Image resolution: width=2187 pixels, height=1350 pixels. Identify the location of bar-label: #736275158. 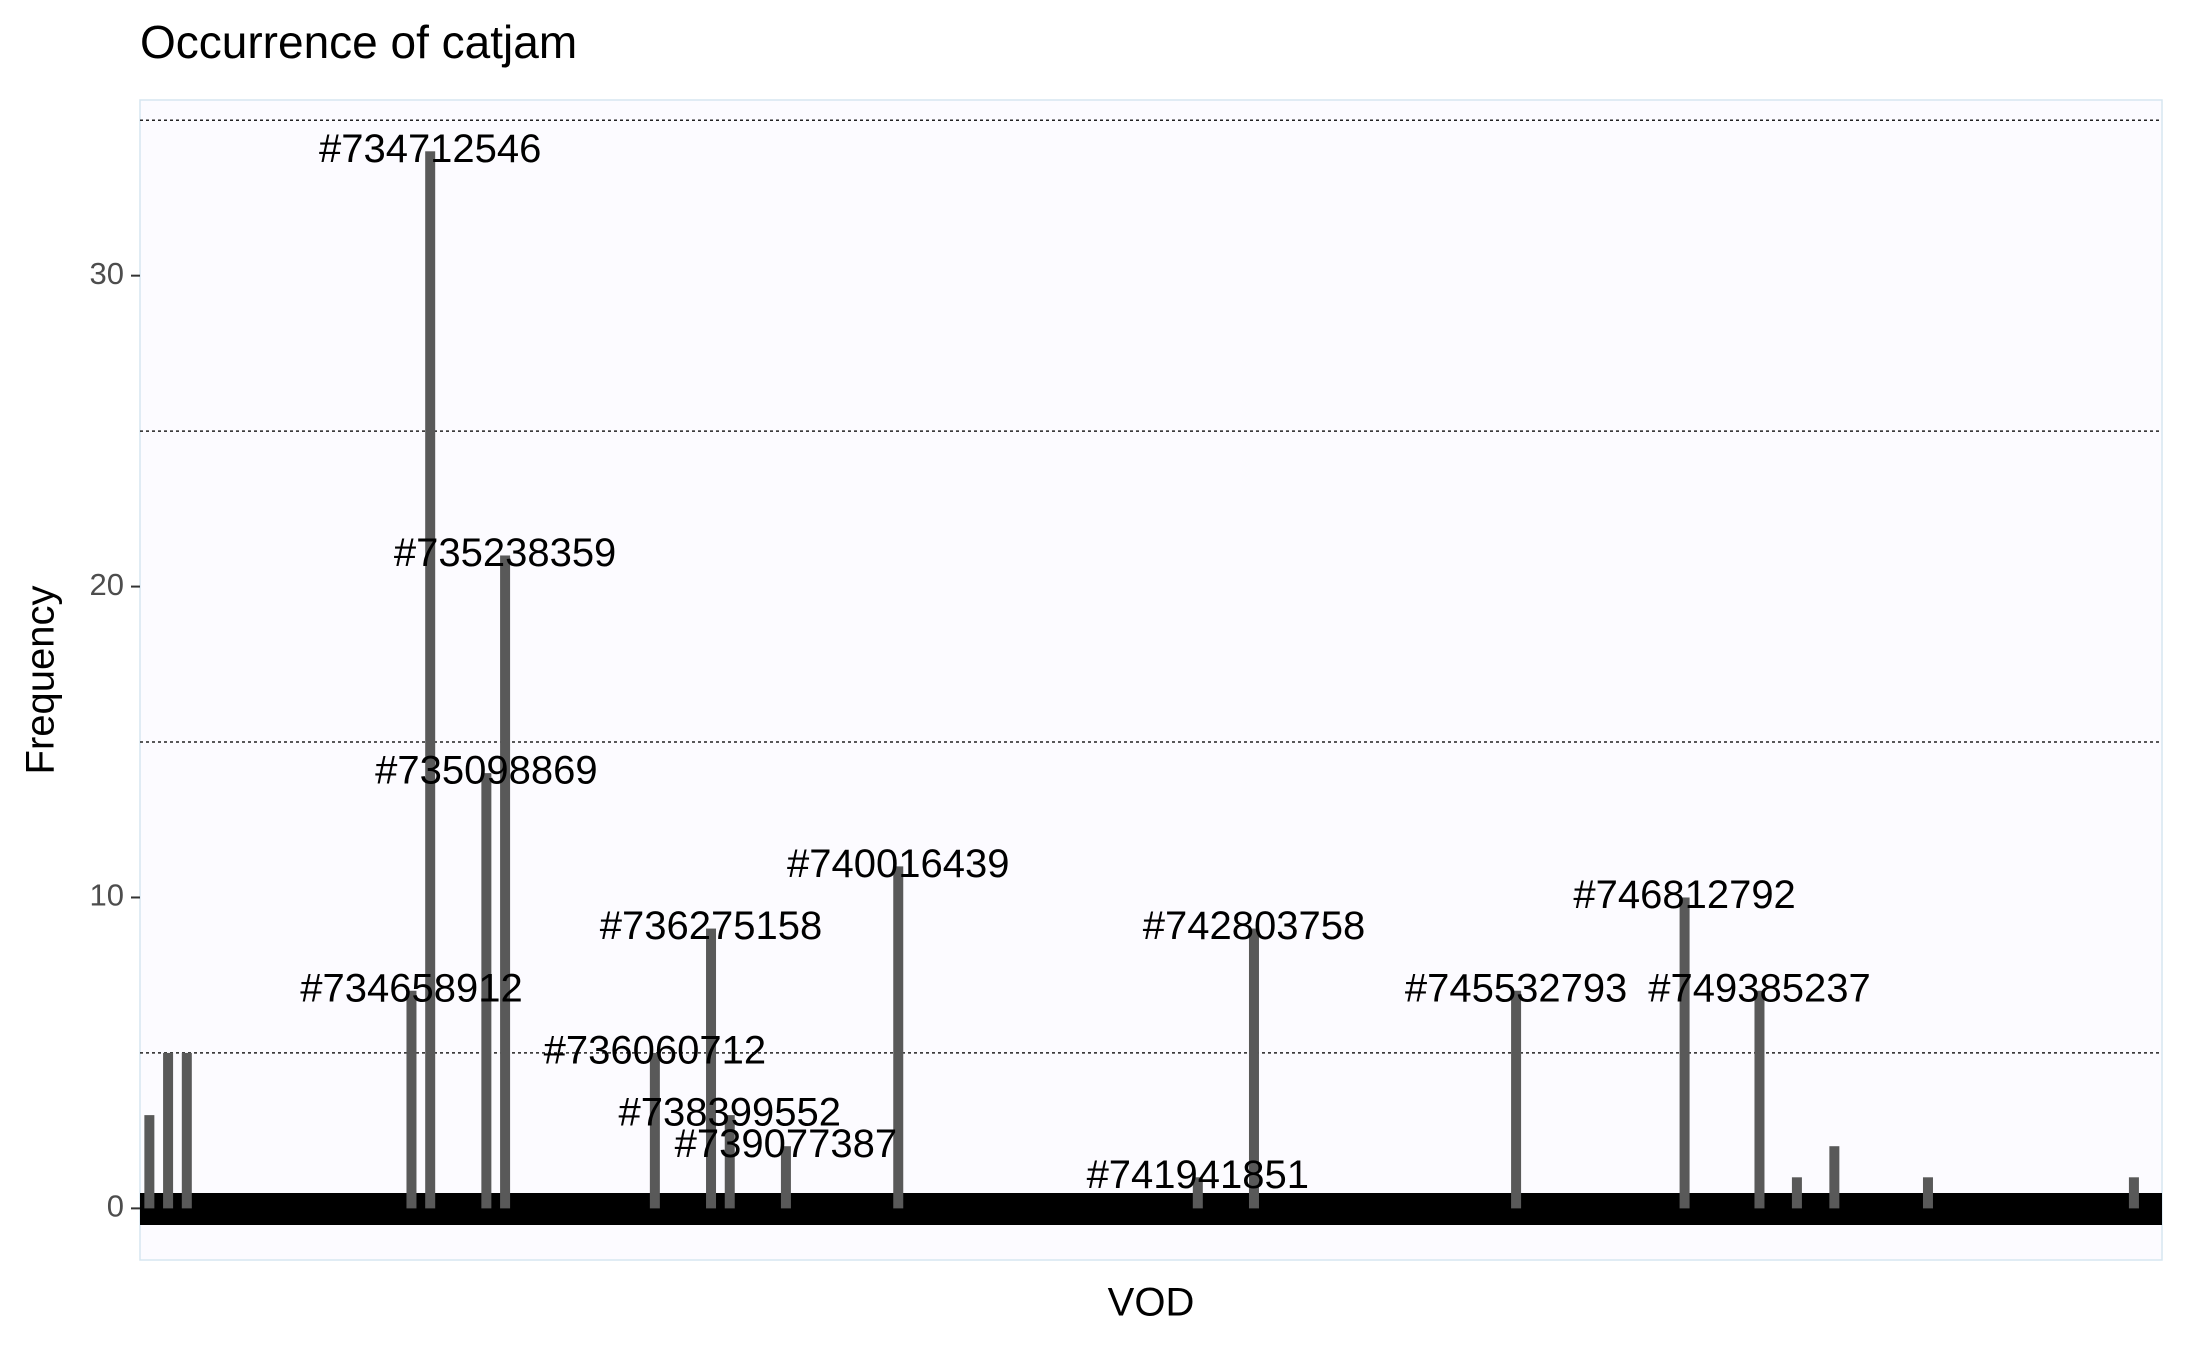
(711, 926).